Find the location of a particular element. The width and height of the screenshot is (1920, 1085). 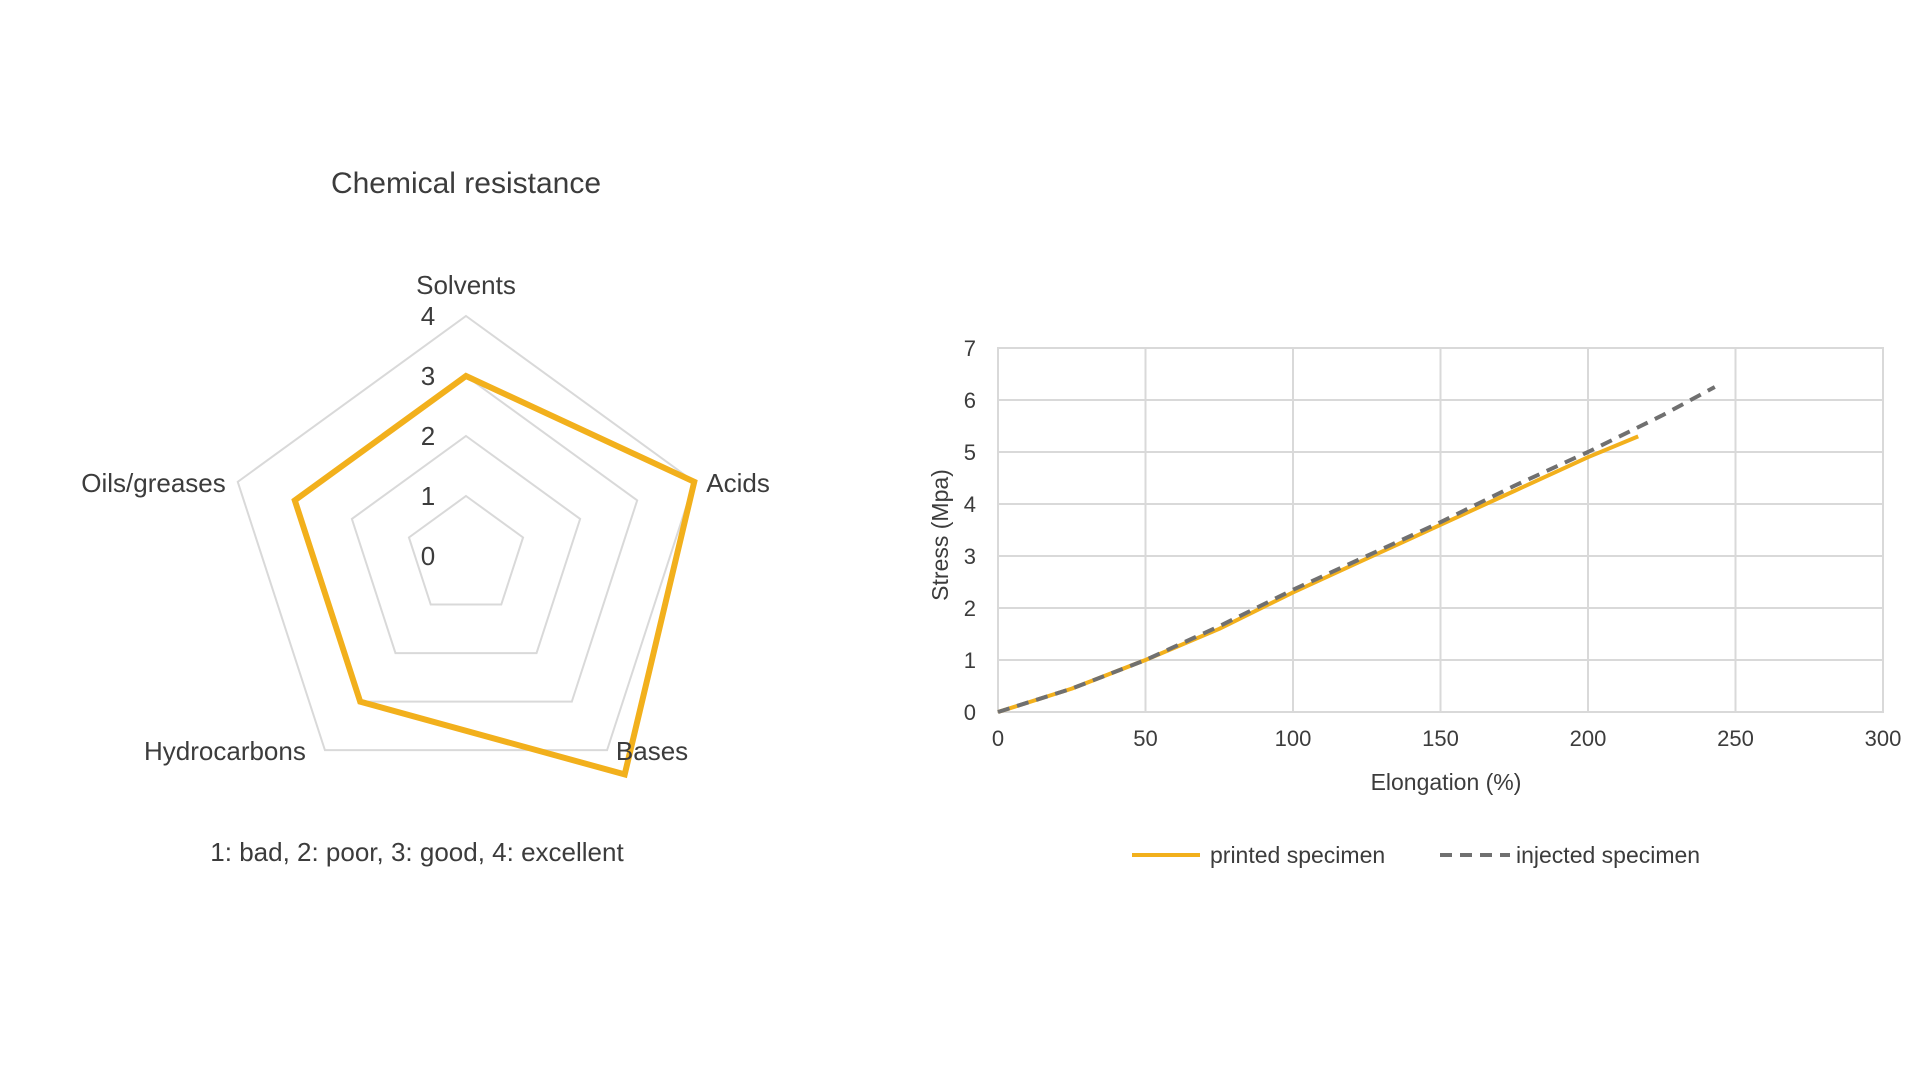

legend-label-printed: printed specimen is located at coordinates (1297, 855).